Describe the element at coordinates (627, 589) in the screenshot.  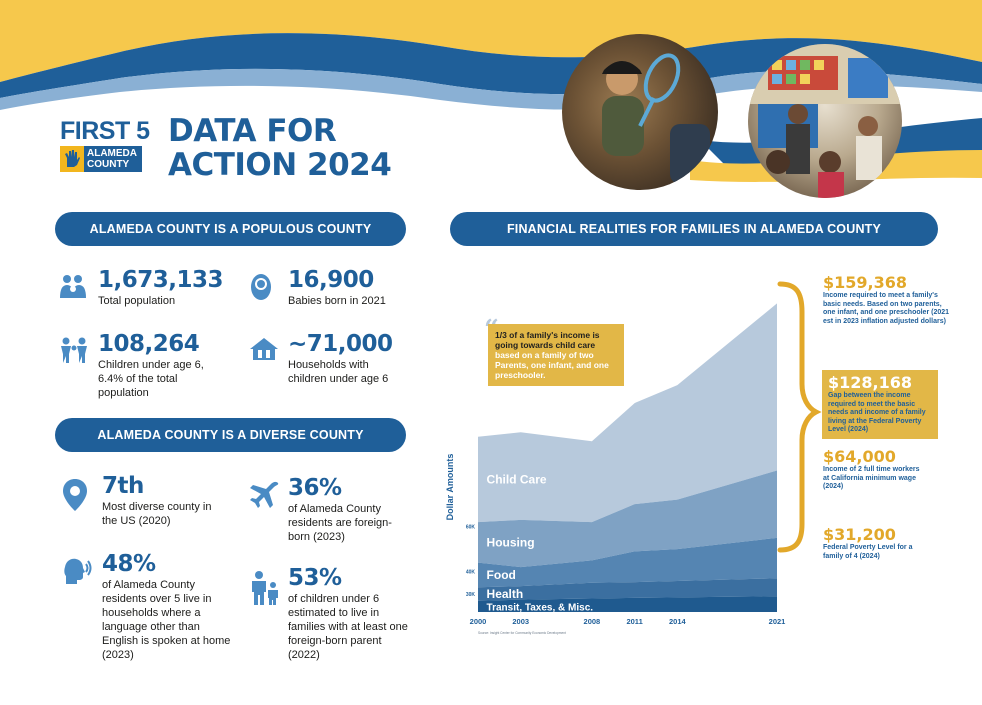
I see `area-health` at that location.